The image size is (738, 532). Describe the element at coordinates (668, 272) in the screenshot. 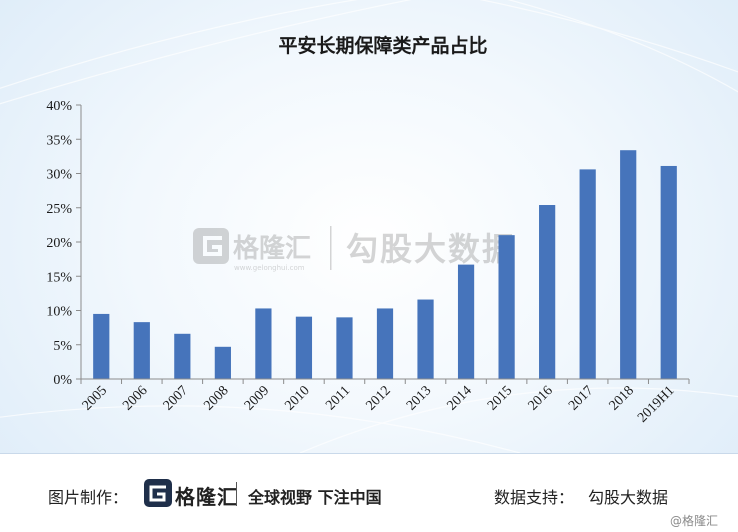

I see `bar-2019H1` at that location.